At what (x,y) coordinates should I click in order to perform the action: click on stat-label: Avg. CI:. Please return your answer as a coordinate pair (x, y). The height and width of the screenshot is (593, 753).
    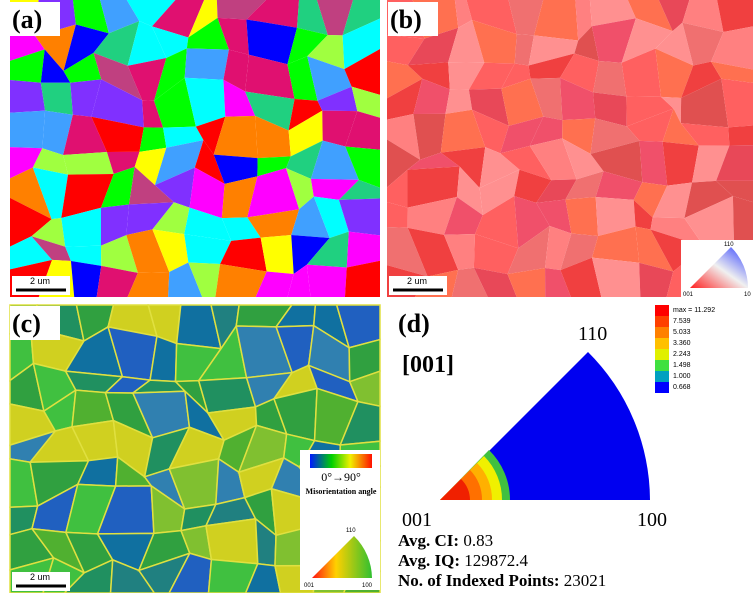
    Looking at the image, I should click on (428, 540).